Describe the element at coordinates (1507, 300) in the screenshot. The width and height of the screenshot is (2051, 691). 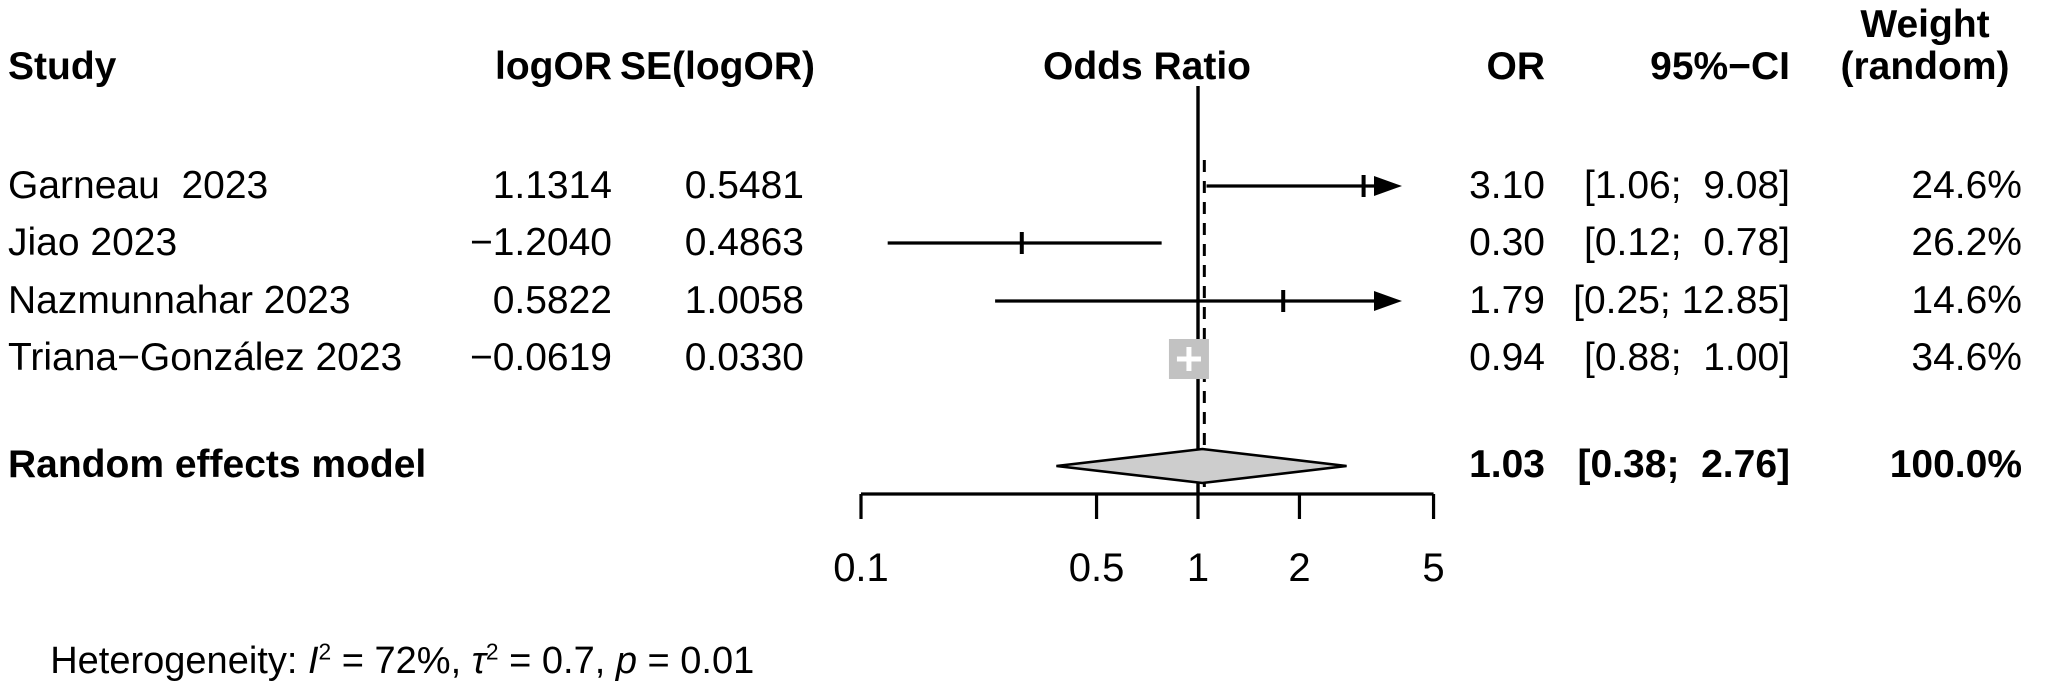
I see `or-value: 1.79` at that location.